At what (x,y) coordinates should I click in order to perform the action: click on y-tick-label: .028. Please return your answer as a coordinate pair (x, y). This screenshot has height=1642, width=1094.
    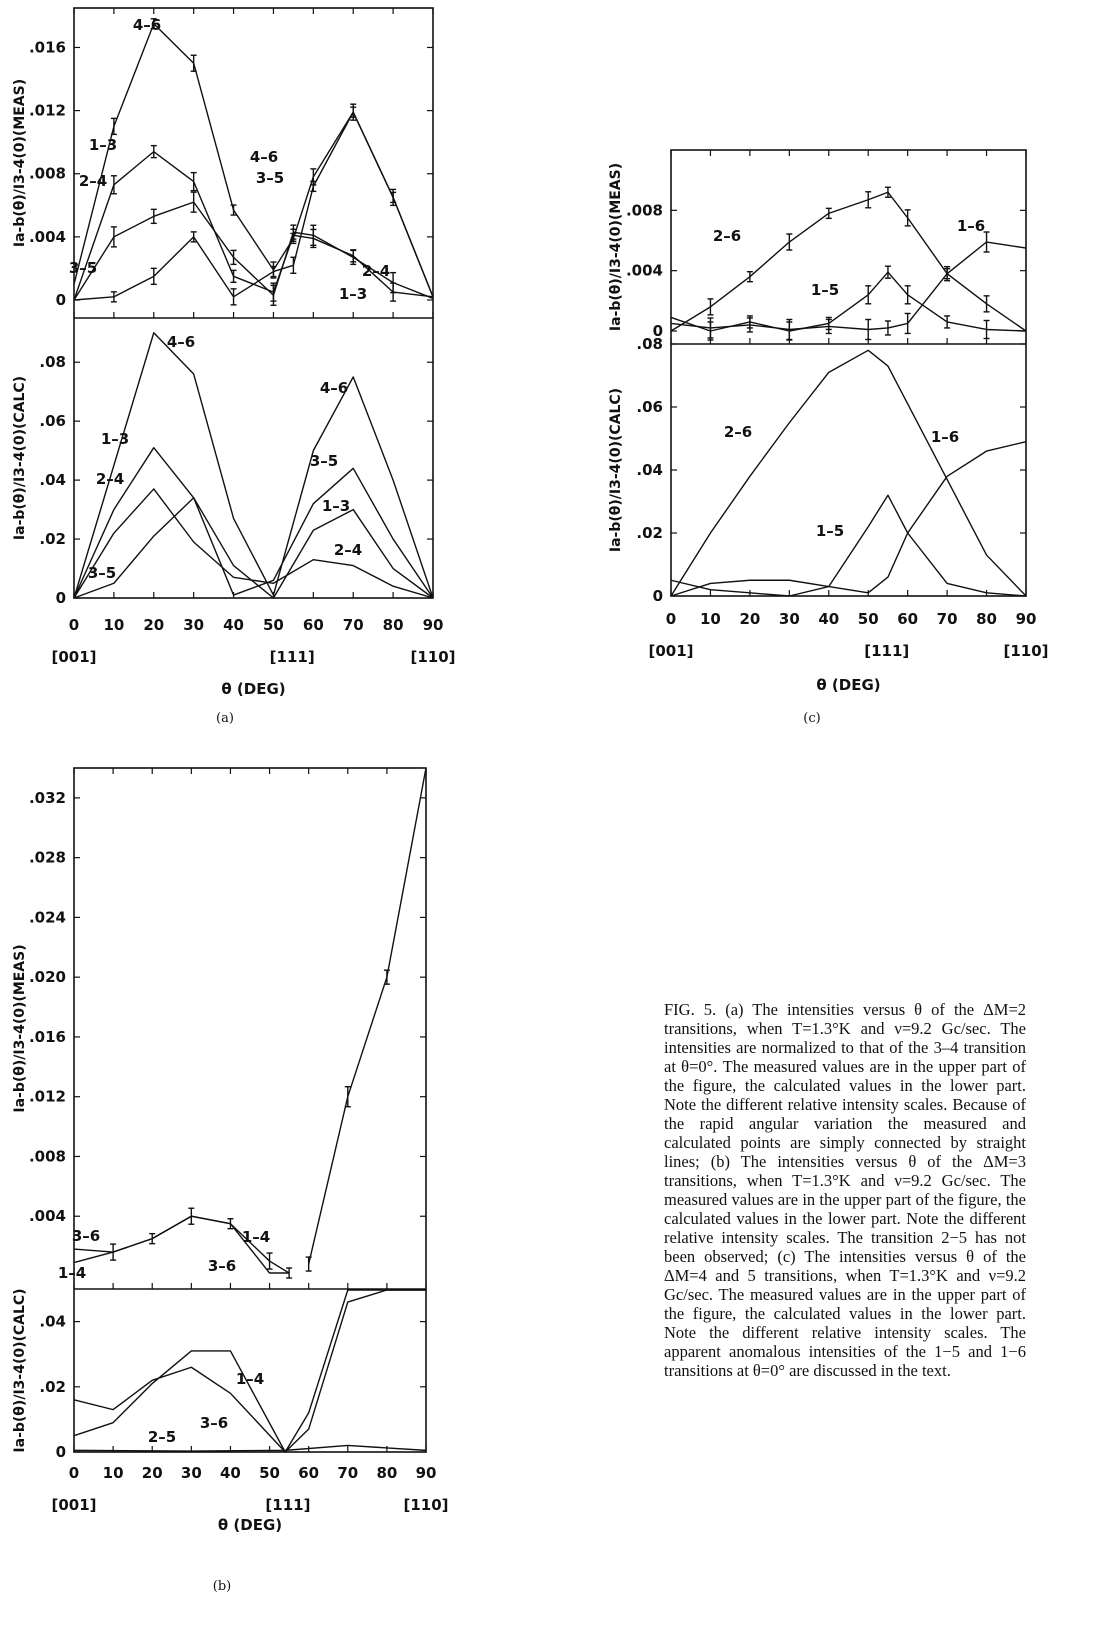
    Looking at the image, I should click on (47, 858).